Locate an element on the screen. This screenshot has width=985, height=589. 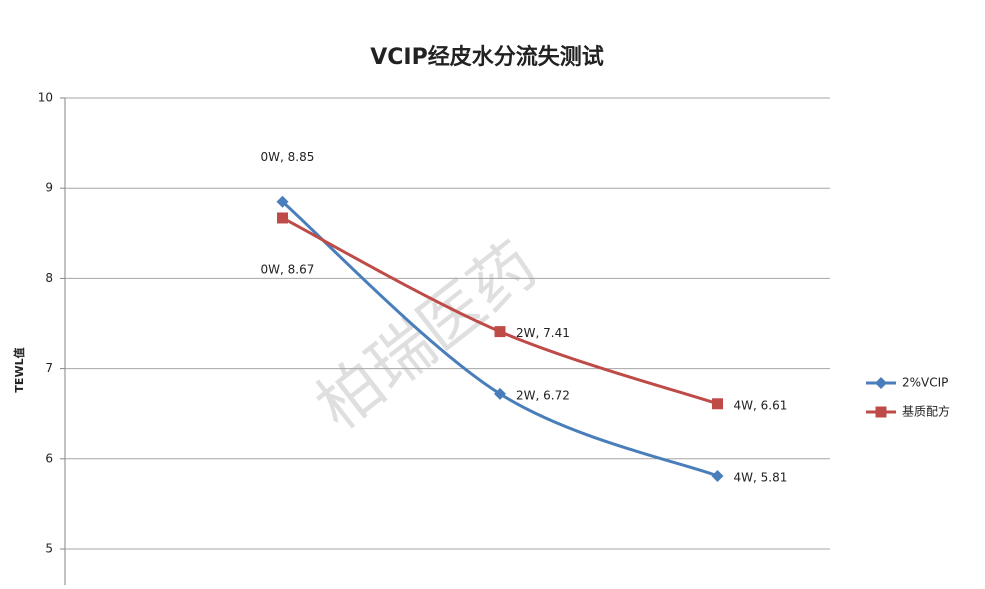
y-tick-label: 7 is located at coordinates (49, 368).